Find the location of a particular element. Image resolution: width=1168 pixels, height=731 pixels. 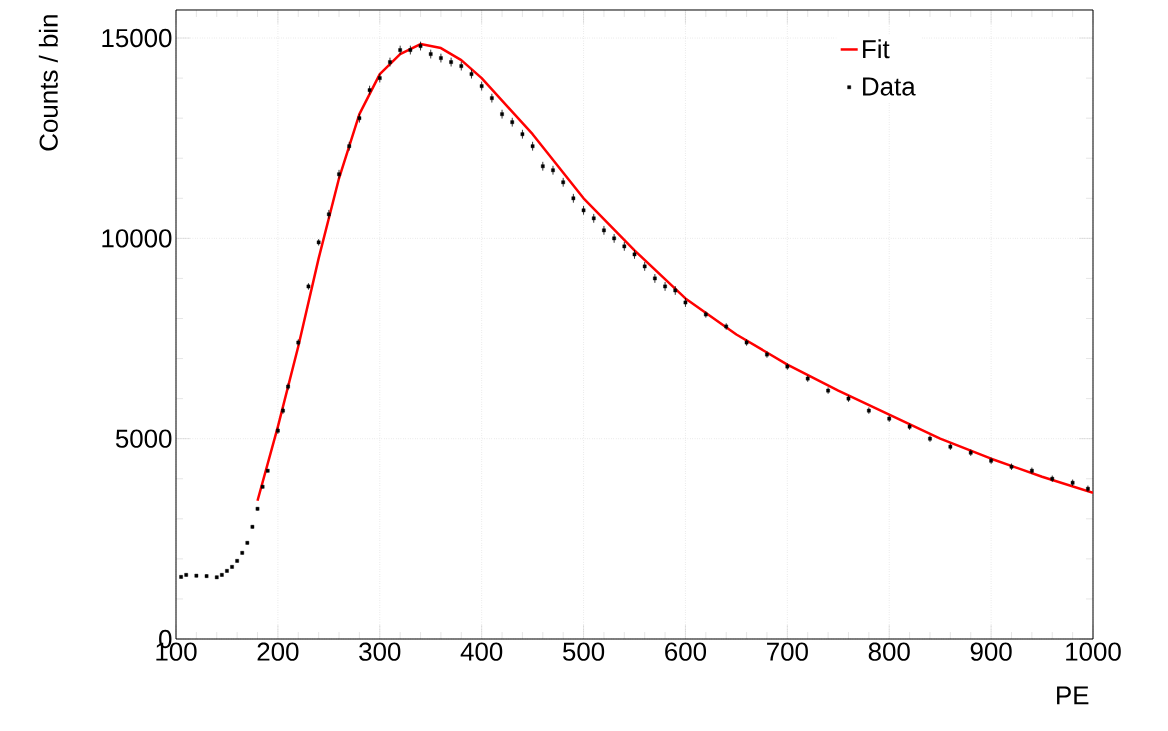

y-tick-label: 15000 is located at coordinates (137, 38).